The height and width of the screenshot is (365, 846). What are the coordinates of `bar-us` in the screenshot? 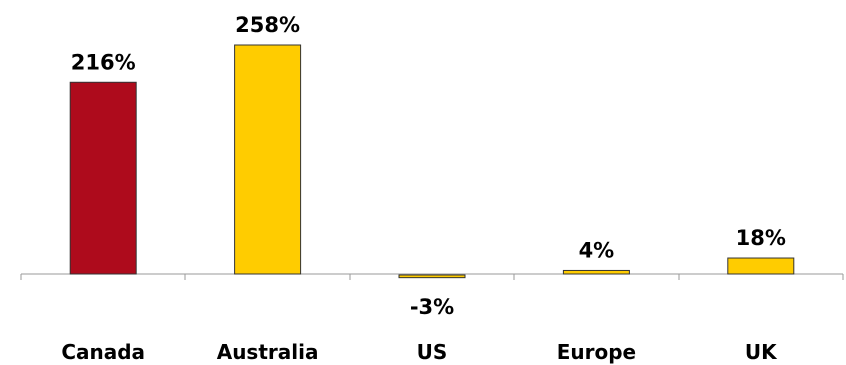 It's located at (432, 276).